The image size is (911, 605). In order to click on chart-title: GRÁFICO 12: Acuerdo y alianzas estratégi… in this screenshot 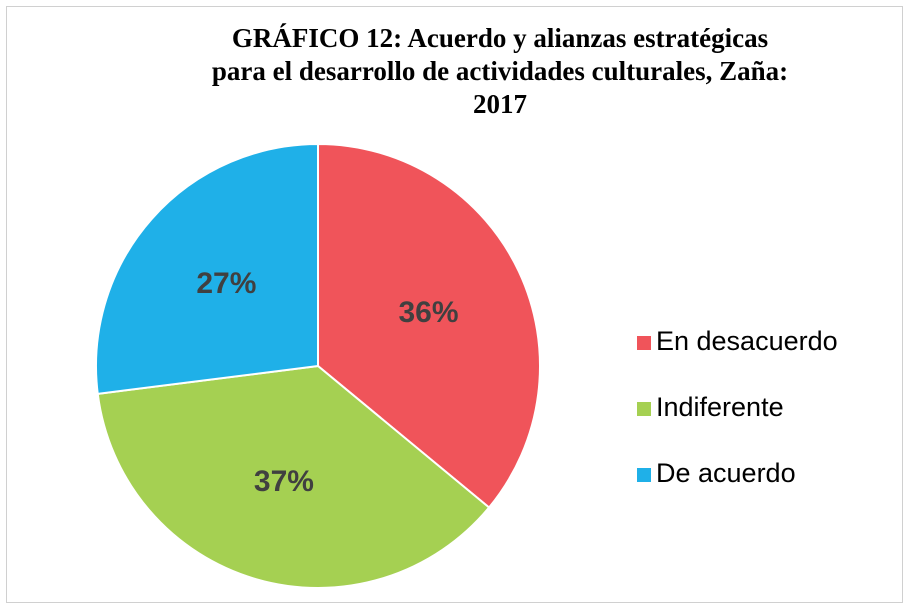, I will do `click(500, 71)`.